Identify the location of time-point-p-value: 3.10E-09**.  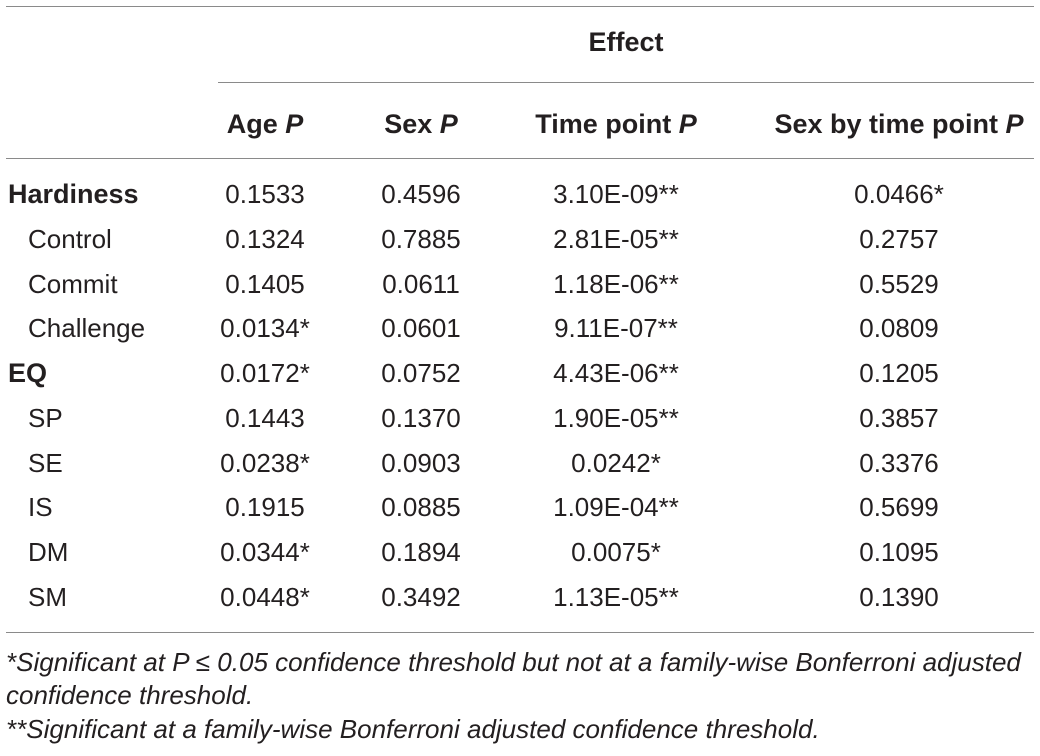
(616, 194).